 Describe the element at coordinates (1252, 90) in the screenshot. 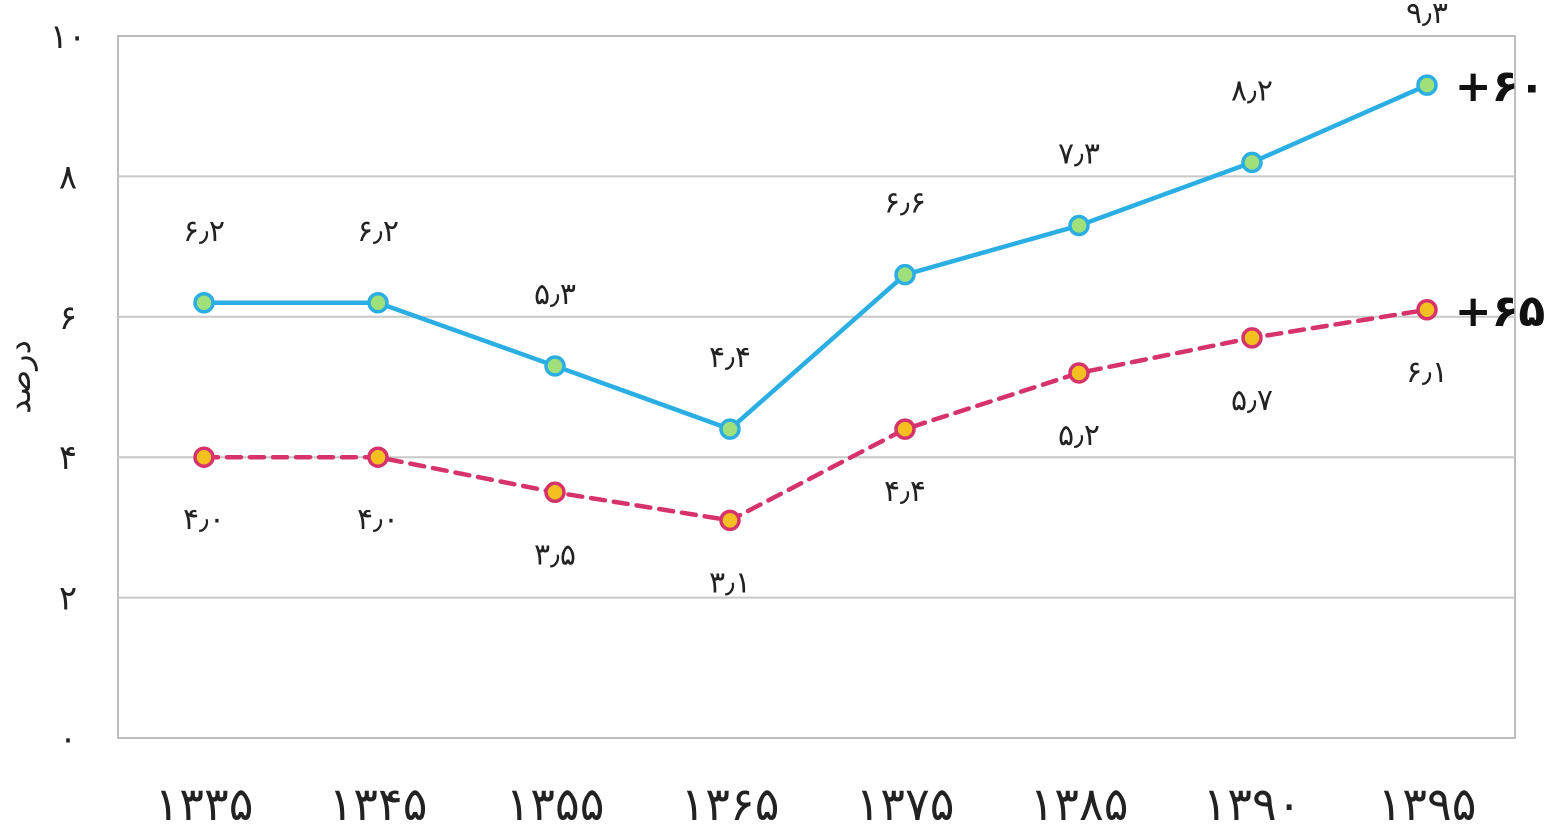

I see `data-label: ۸٫۲` at that location.